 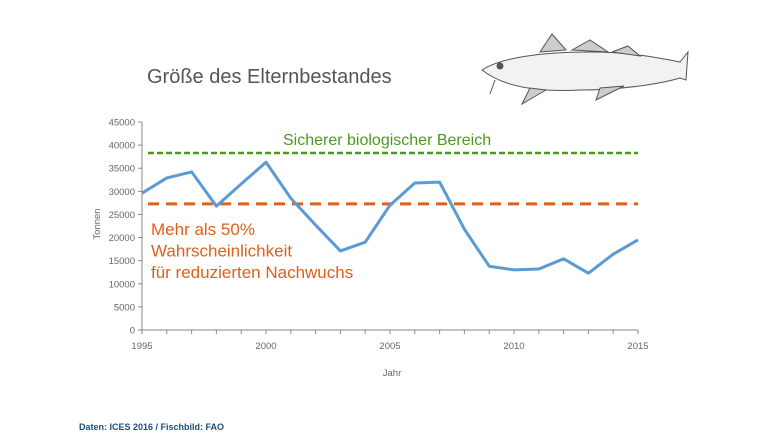 I want to click on y-tick-label: 20000, so click(x=122, y=238).